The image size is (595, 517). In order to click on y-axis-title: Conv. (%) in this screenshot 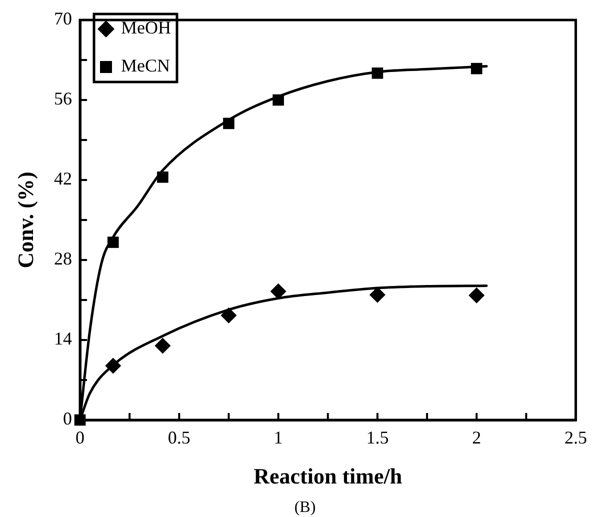, I will do `click(25, 220)`.